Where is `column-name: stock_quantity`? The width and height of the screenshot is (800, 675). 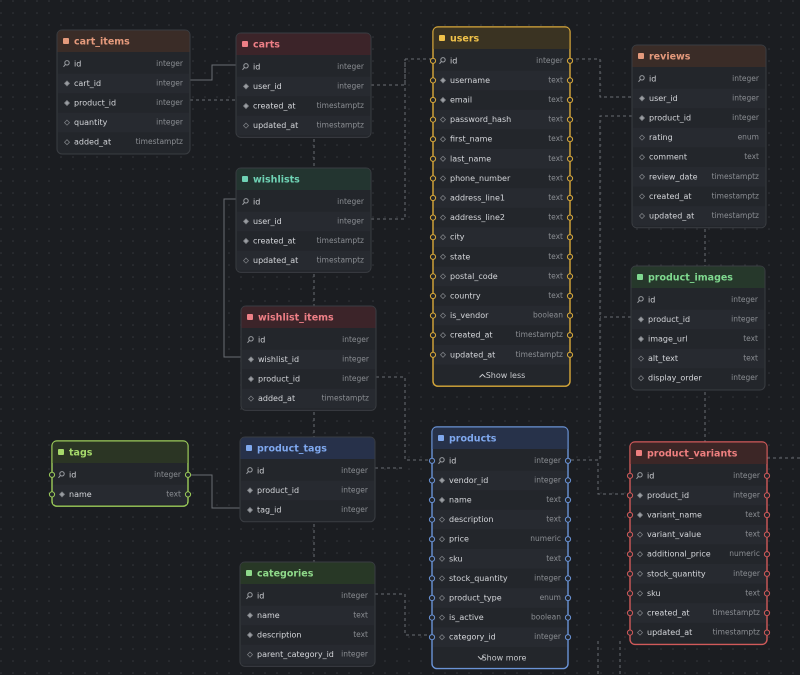
column-name: stock_quantity is located at coordinates (478, 578).